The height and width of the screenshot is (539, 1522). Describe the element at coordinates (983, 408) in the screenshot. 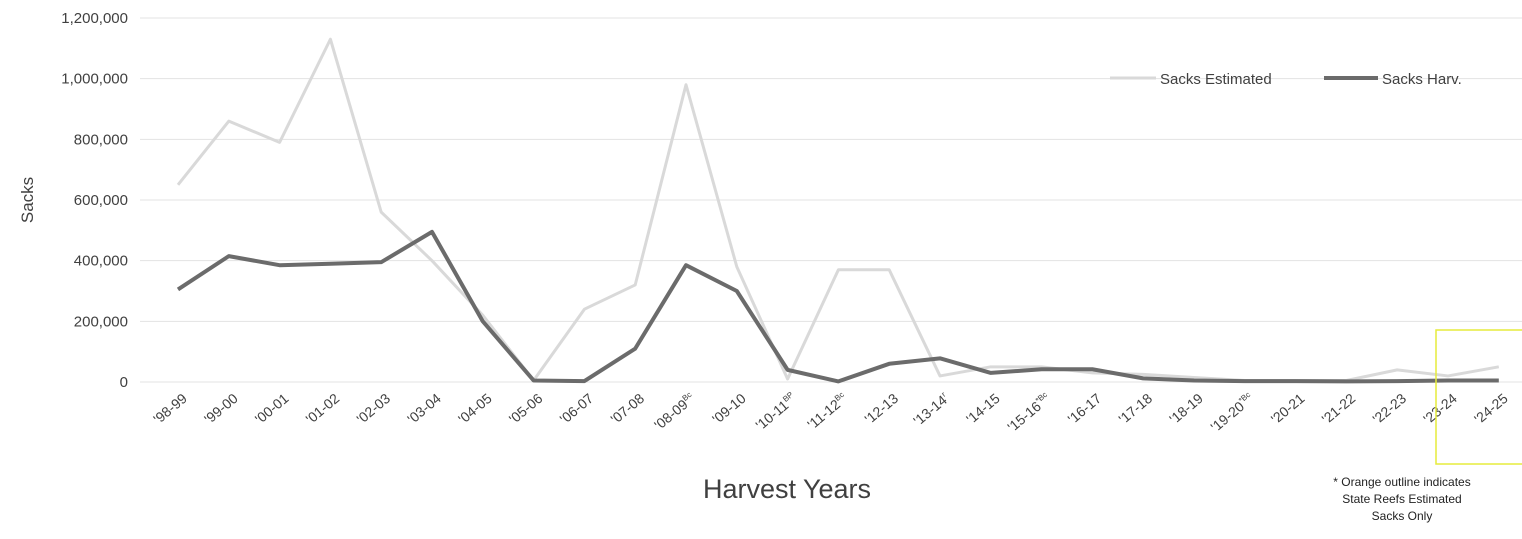

I see `x-tick-label: '14-15` at that location.